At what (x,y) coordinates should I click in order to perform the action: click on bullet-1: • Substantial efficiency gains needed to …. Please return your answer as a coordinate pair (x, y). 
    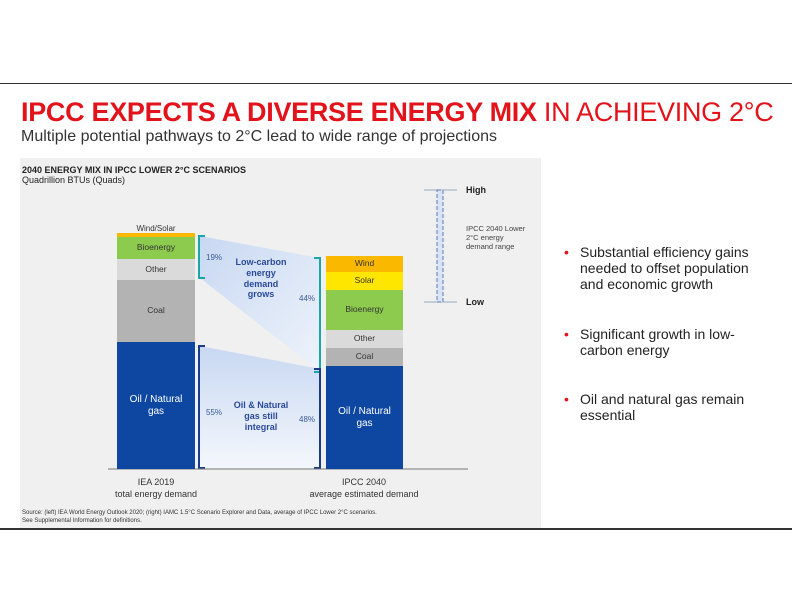
    Looking at the image, I should click on (666, 268).